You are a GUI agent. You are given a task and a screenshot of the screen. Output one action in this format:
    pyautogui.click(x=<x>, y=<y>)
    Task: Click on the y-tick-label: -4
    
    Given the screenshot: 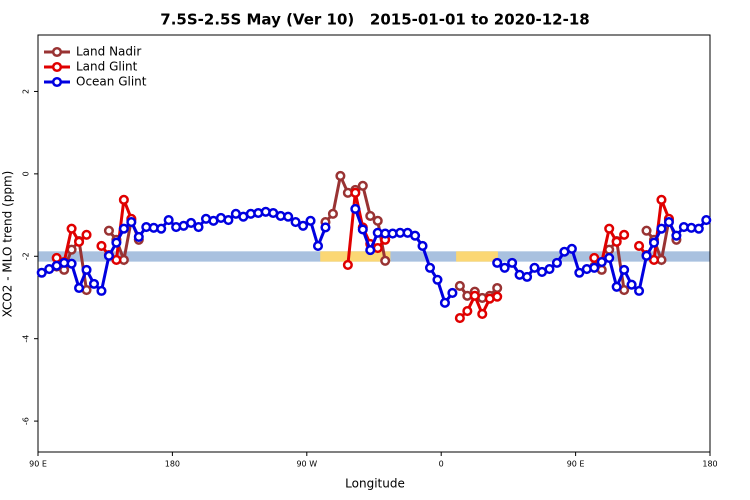 What is the action you would take?
    pyautogui.click(x=26, y=339)
    